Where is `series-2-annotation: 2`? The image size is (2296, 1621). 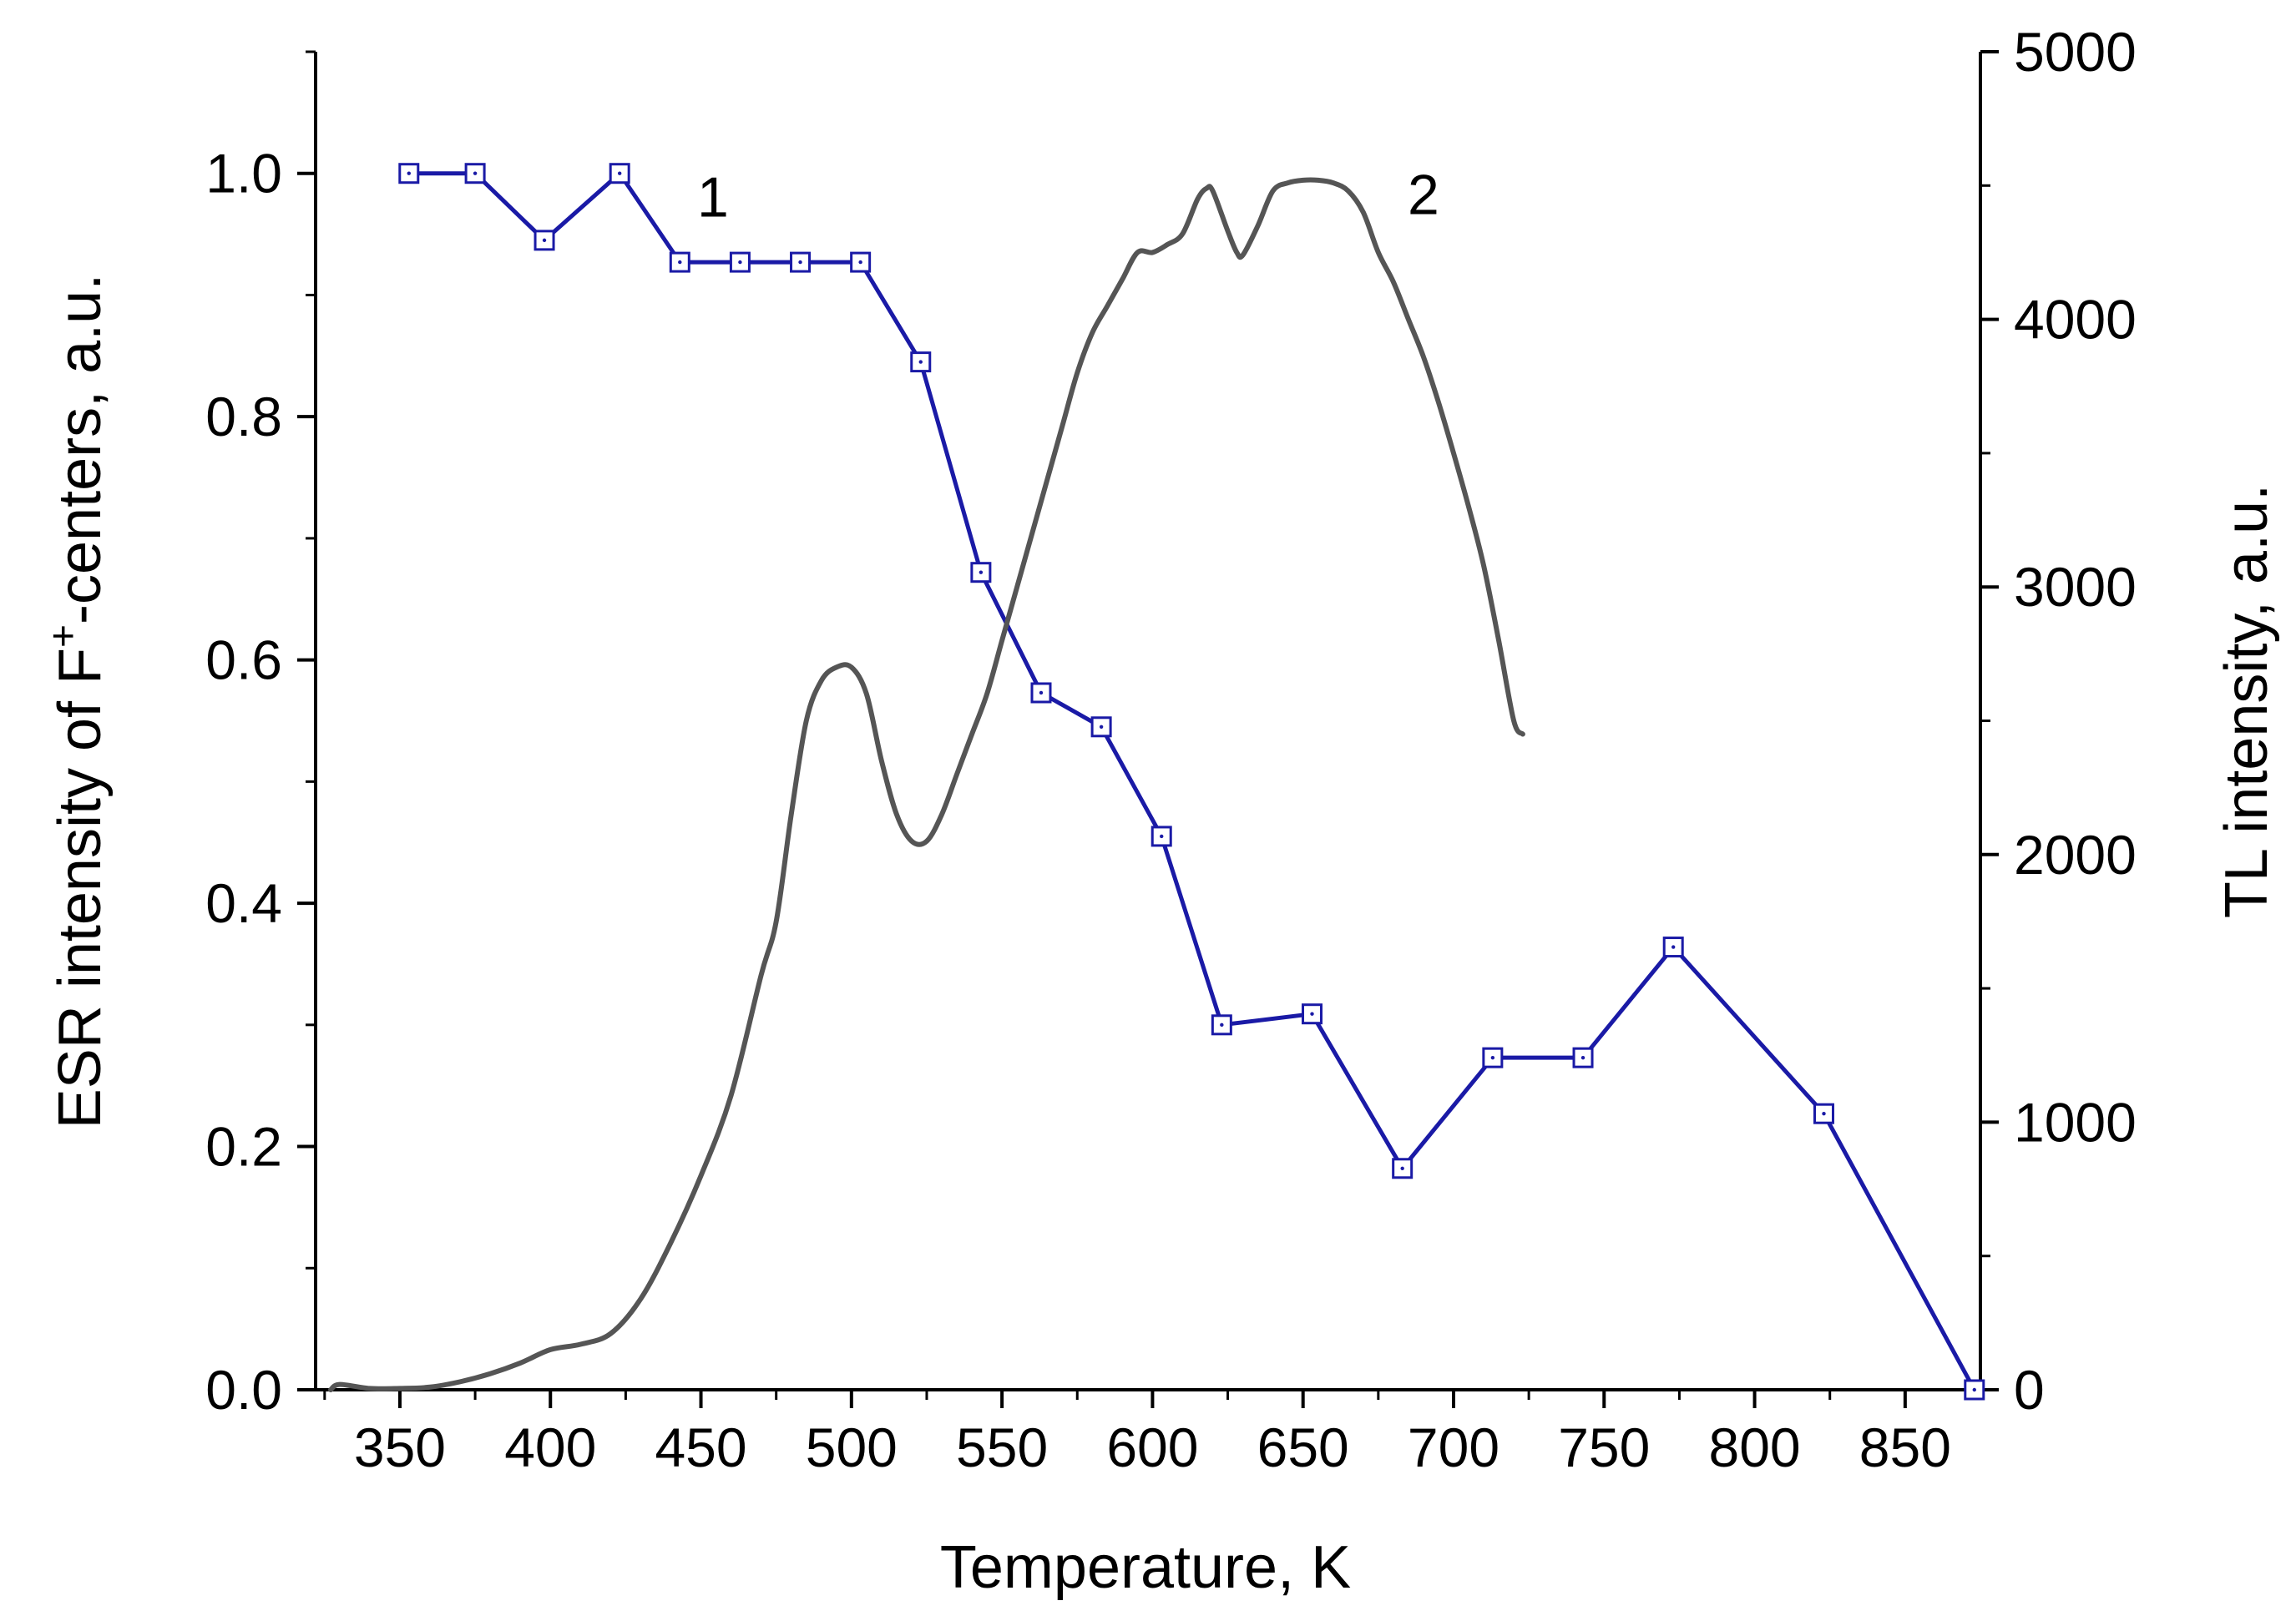
series-2-annotation: 2 is located at coordinates (1423, 195).